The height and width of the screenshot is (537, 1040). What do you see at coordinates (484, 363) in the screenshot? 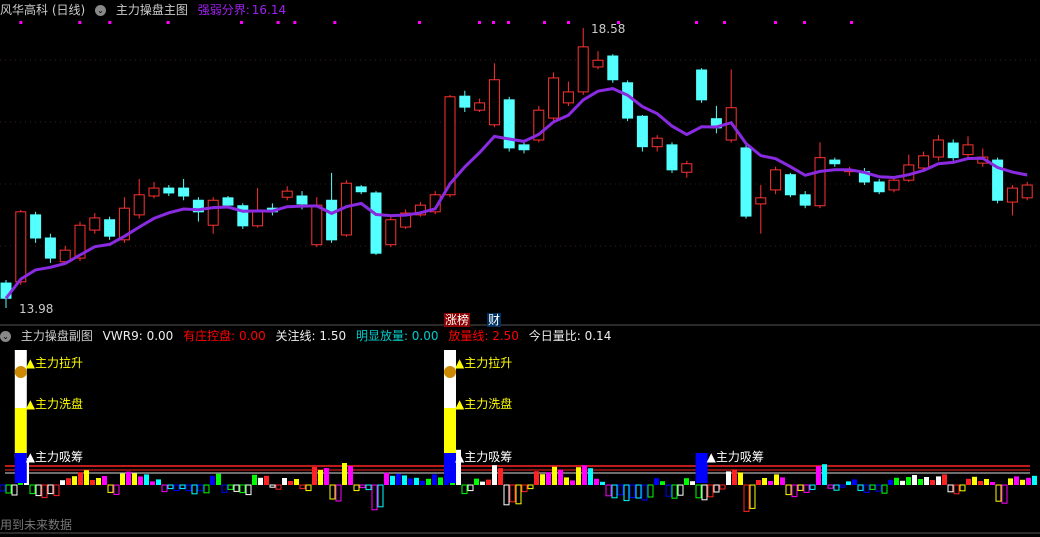
I see `signal-raise-label: ▲主力拉升` at bounding box center [484, 363].